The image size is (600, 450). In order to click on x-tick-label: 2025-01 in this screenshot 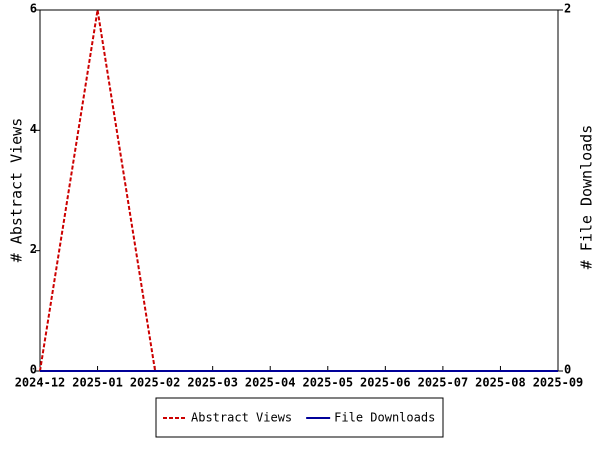, I will do `click(97, 383)`.